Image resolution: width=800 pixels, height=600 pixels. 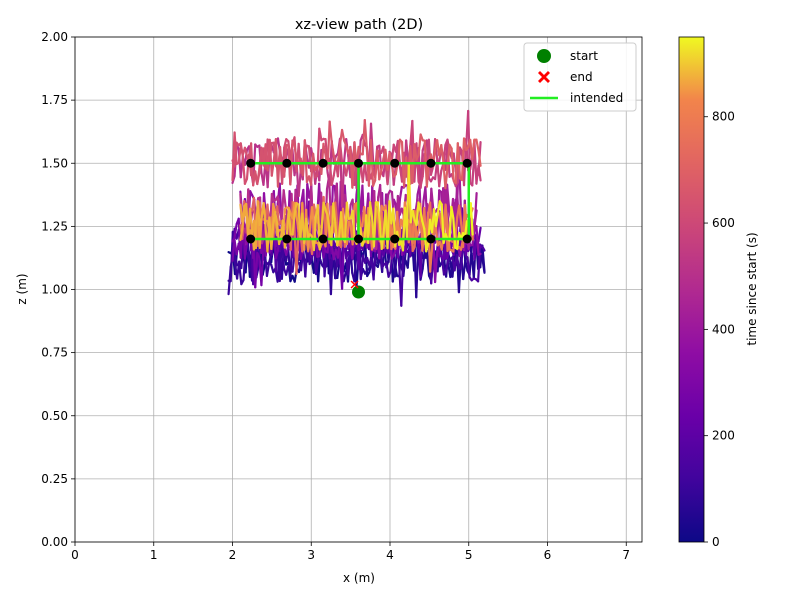 What do you see at coordinates (54, 100) in the screenshot?
I see `y-tick-label: 1.75` at bounding box center [54, 100].